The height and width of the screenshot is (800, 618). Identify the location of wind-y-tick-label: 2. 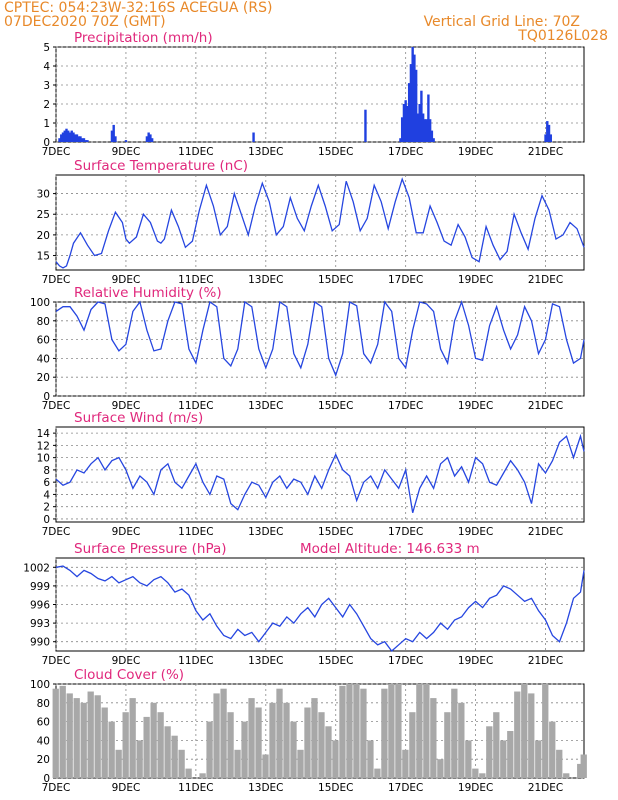
(46, 508).